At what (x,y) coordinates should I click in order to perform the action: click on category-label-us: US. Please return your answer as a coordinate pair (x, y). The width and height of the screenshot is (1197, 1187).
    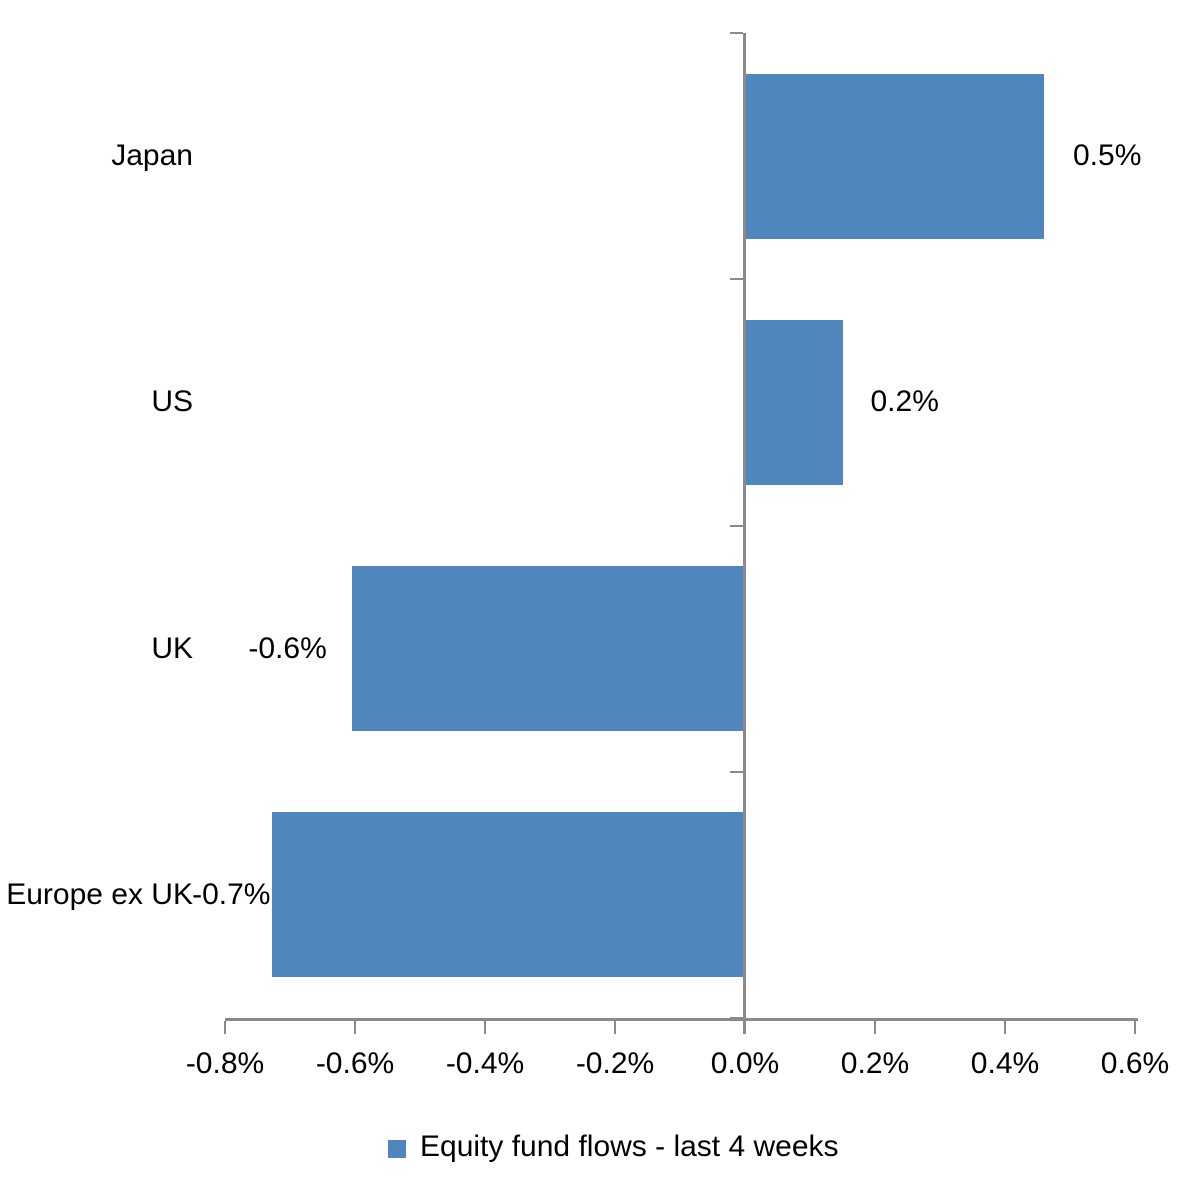
    Looking at the image, I should click on (172, 402).